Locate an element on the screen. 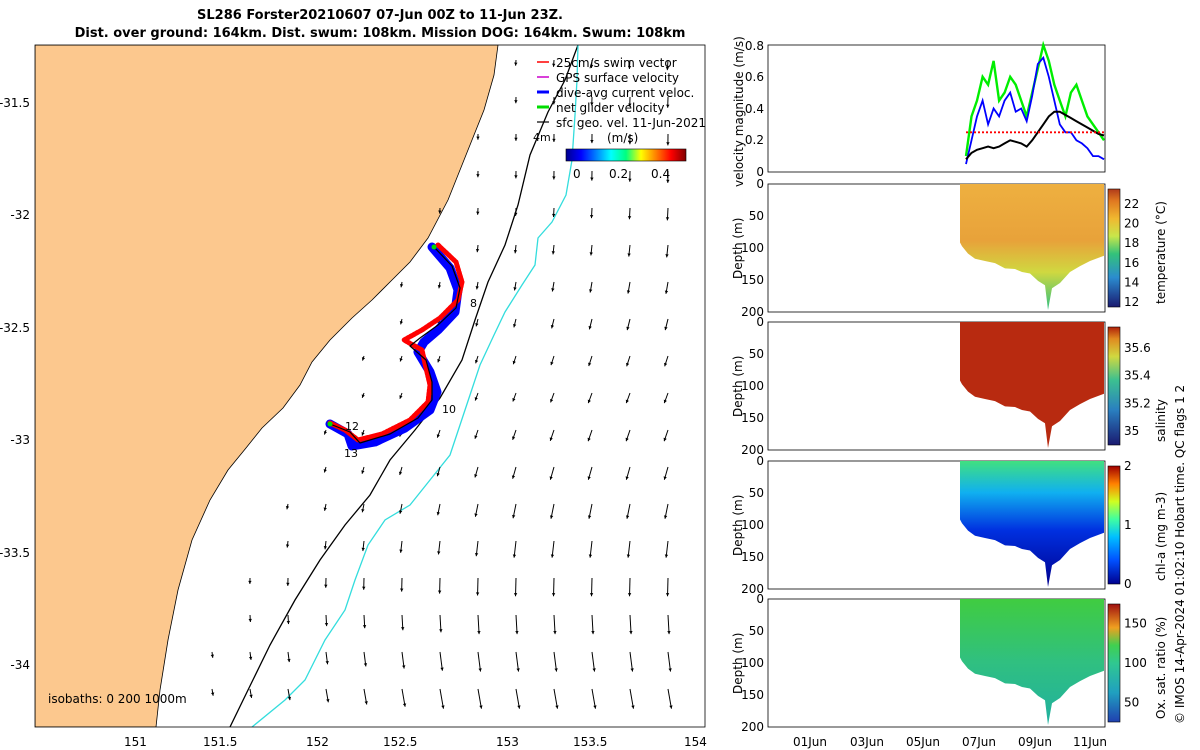 This screenshot has height=750, width=1200. x-tick-label: 153.5 is located at coordinates (590, 742).